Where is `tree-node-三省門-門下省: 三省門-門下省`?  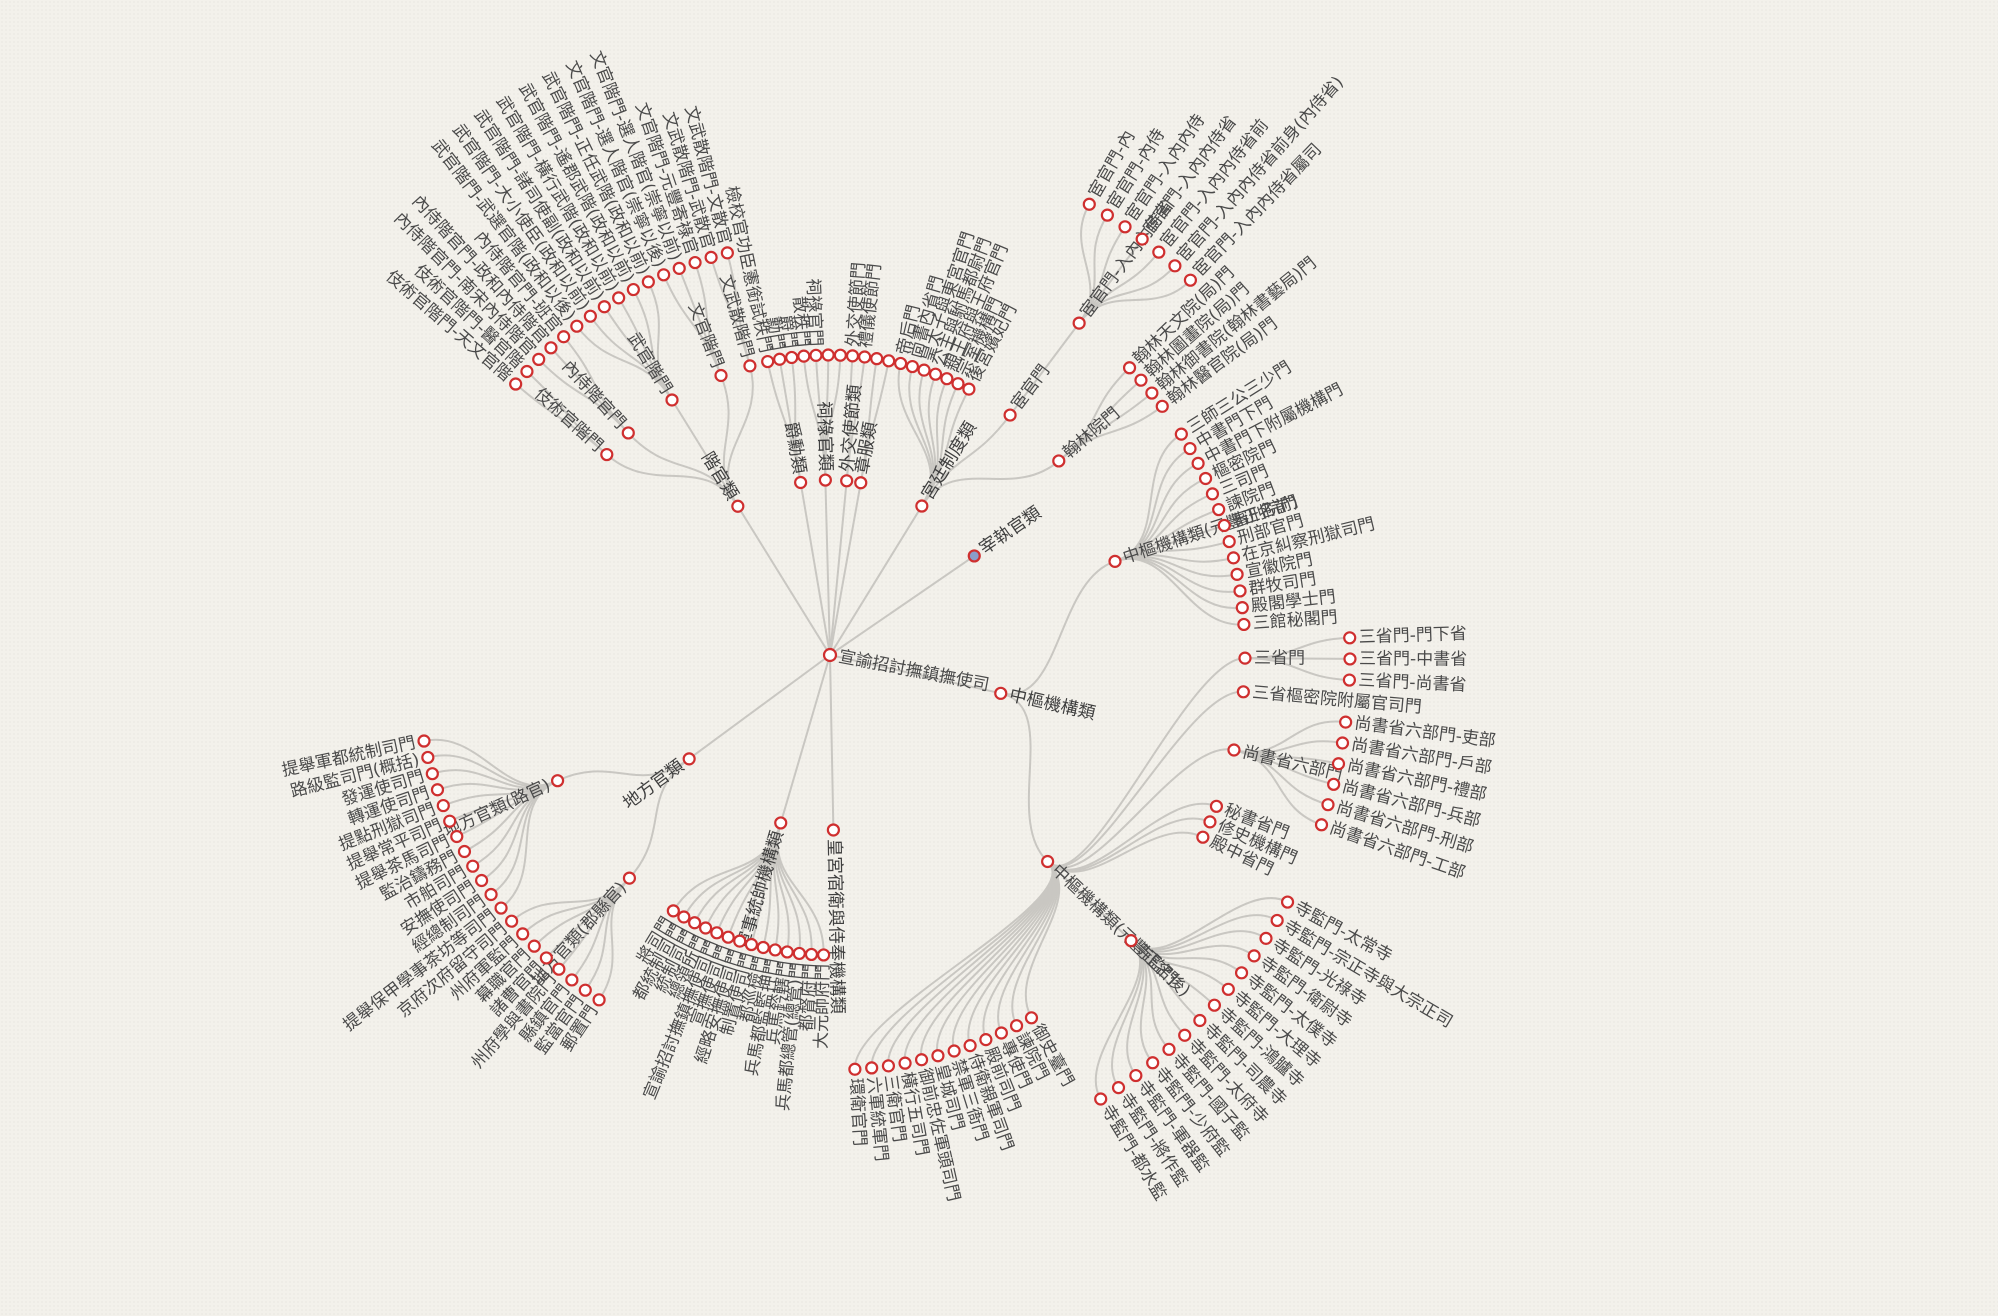 tree-node-三省門-門下省: 三省門-門下省 is located at coordinates (1405, 636).